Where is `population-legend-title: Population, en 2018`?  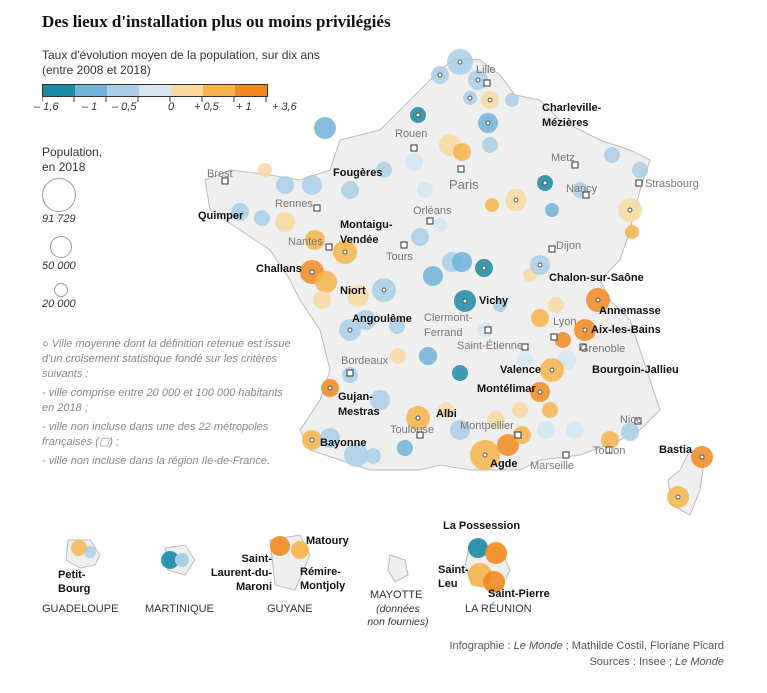 population-legend-title: Population, en 2018 is located at coordinates (72, 160).